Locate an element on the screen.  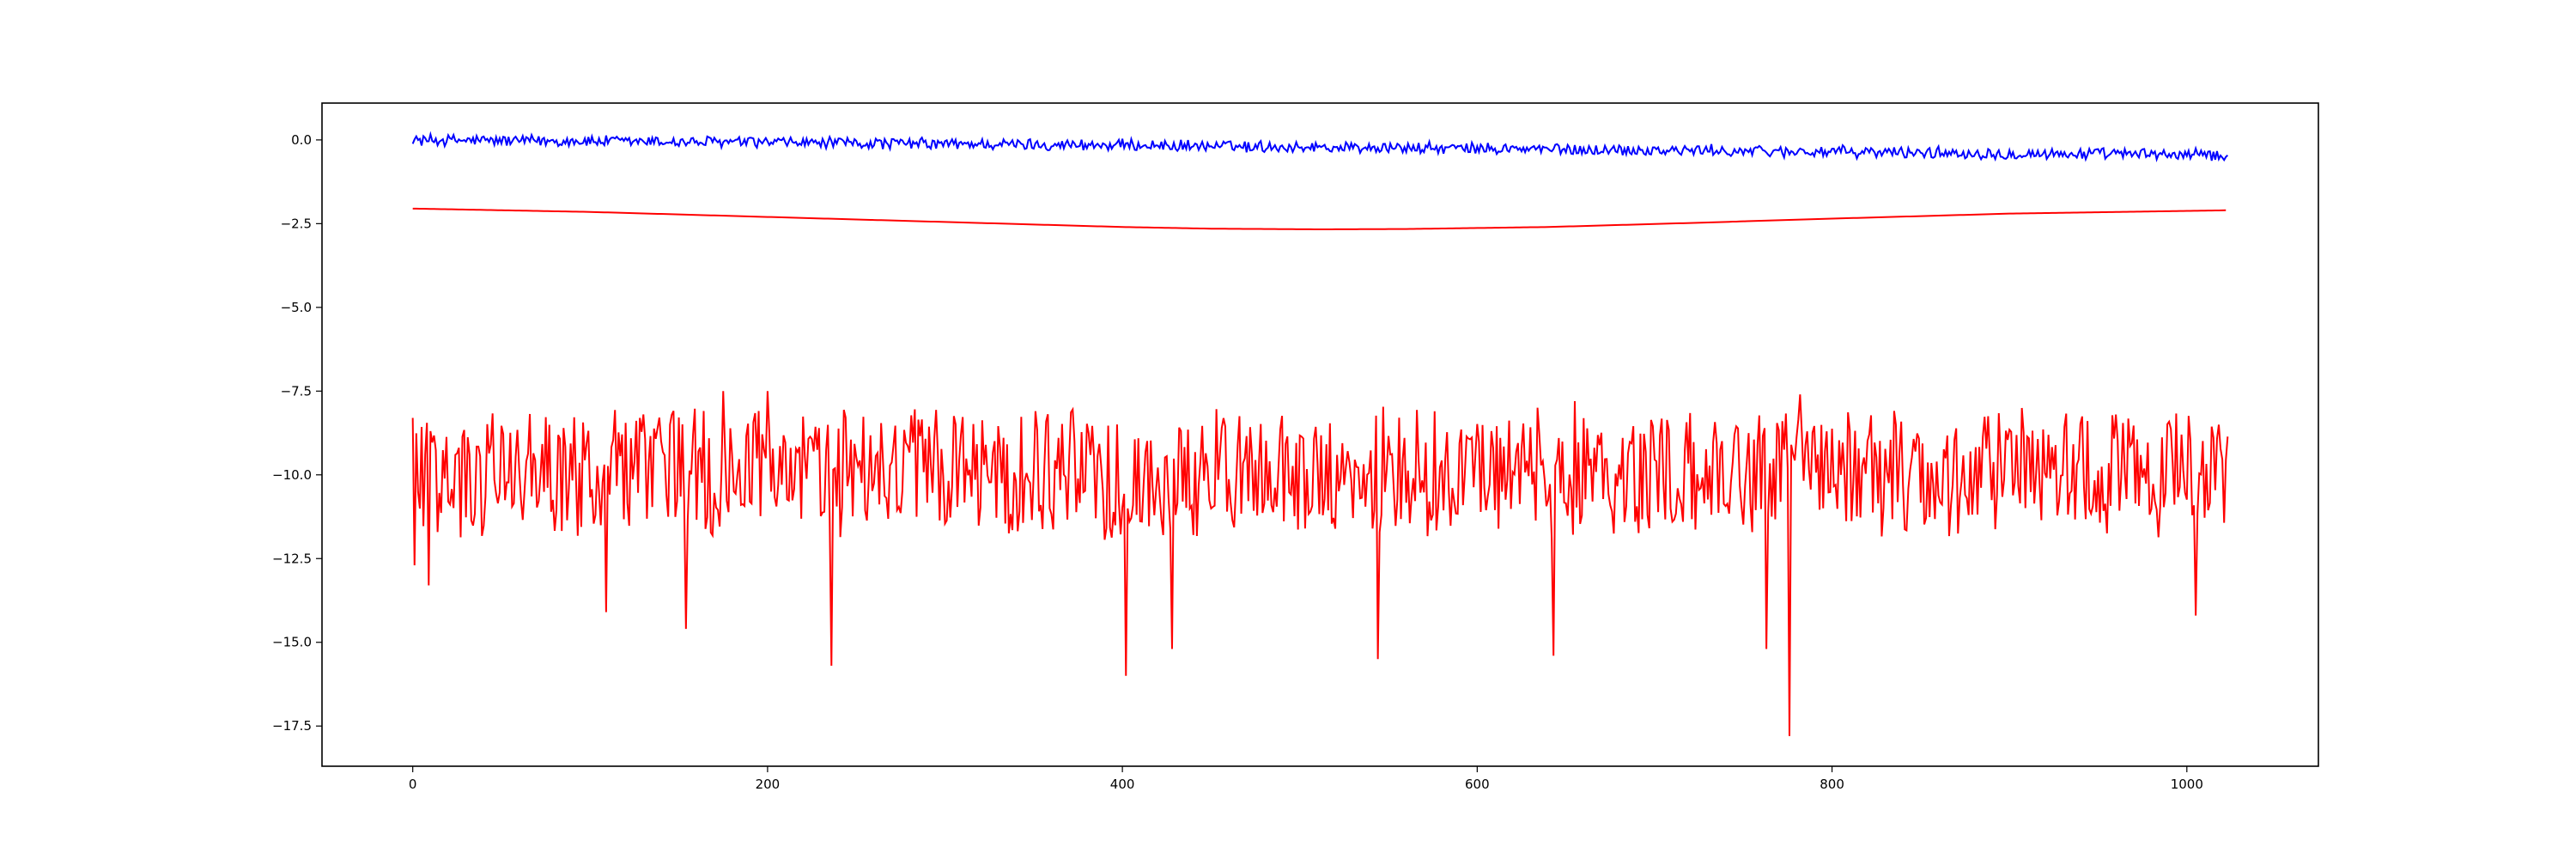
x-tick-label: 600 is located at coordinates (1477, 784).